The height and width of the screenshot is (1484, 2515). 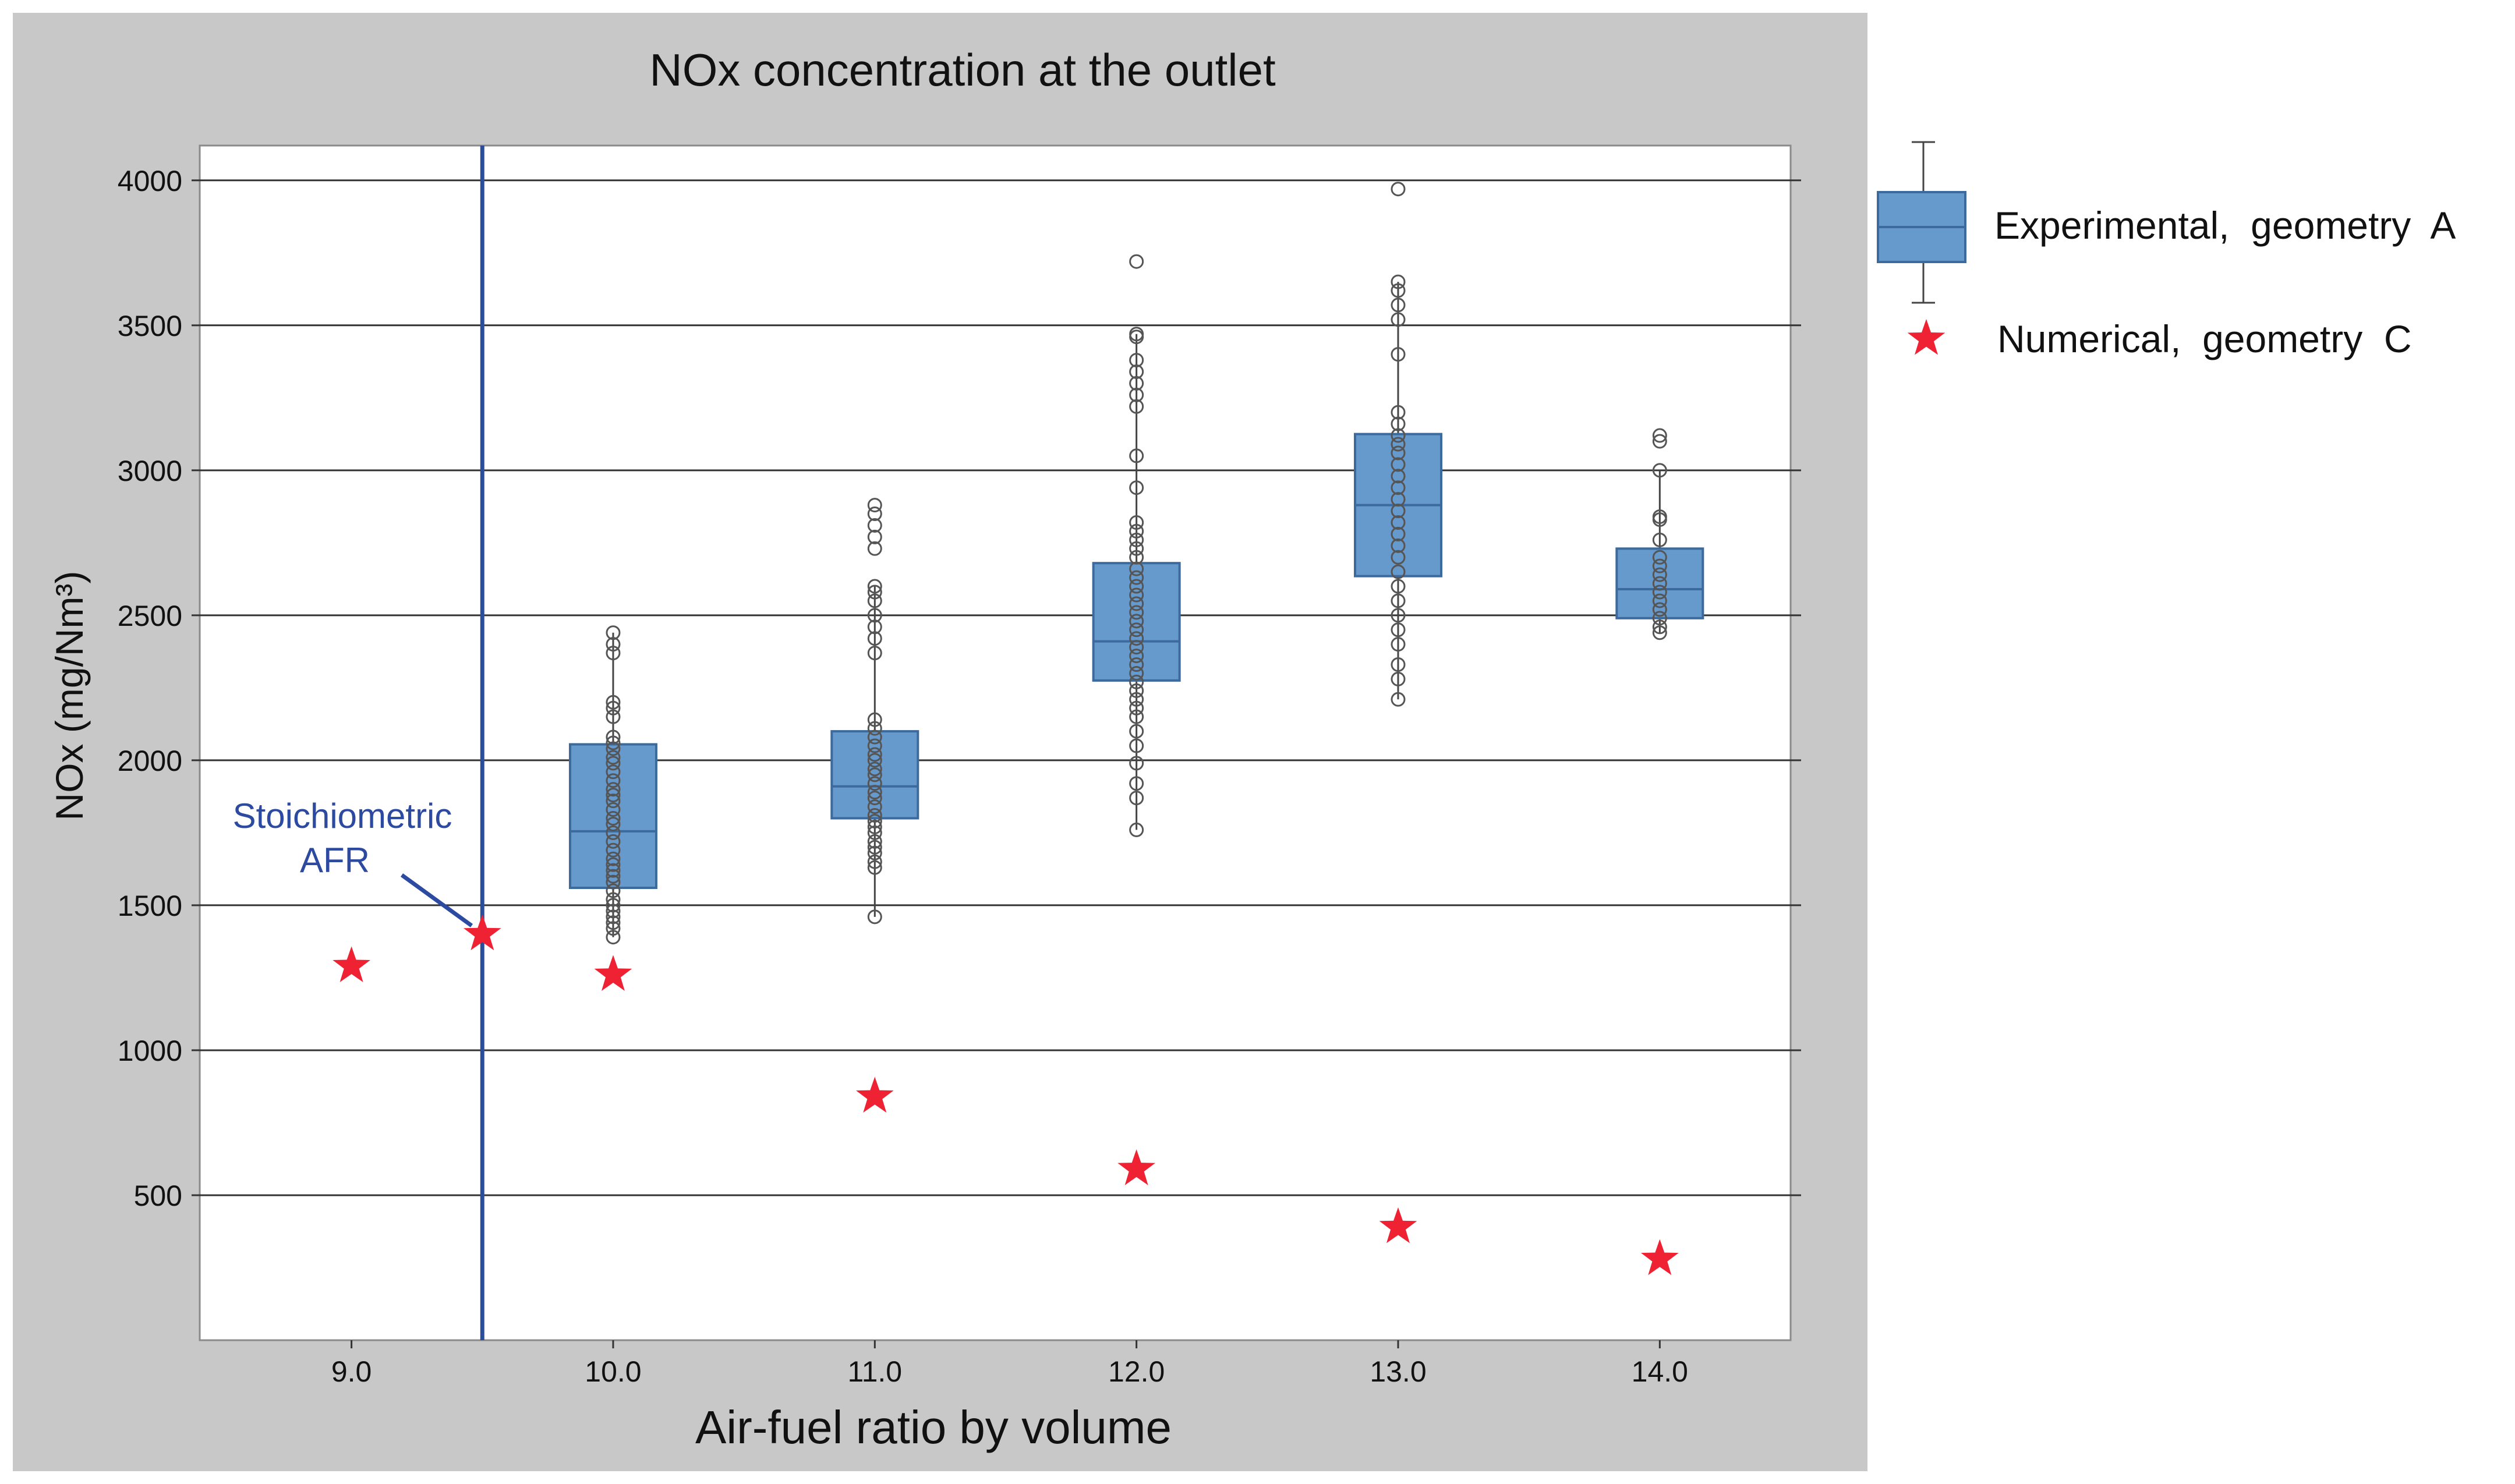 I want to click on y-axis-label: NOx (mg/Nm³), so click(x=69, y=696).